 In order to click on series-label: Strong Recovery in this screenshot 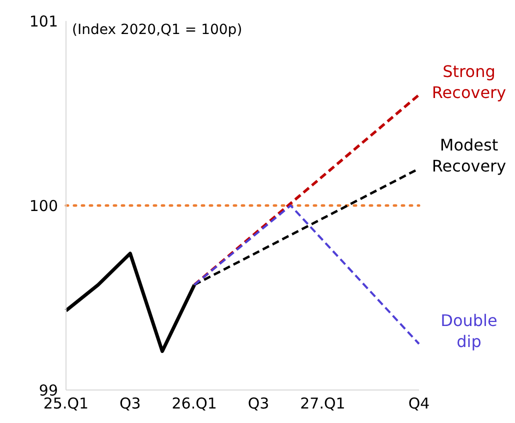, I will do `click(469, 82)`.